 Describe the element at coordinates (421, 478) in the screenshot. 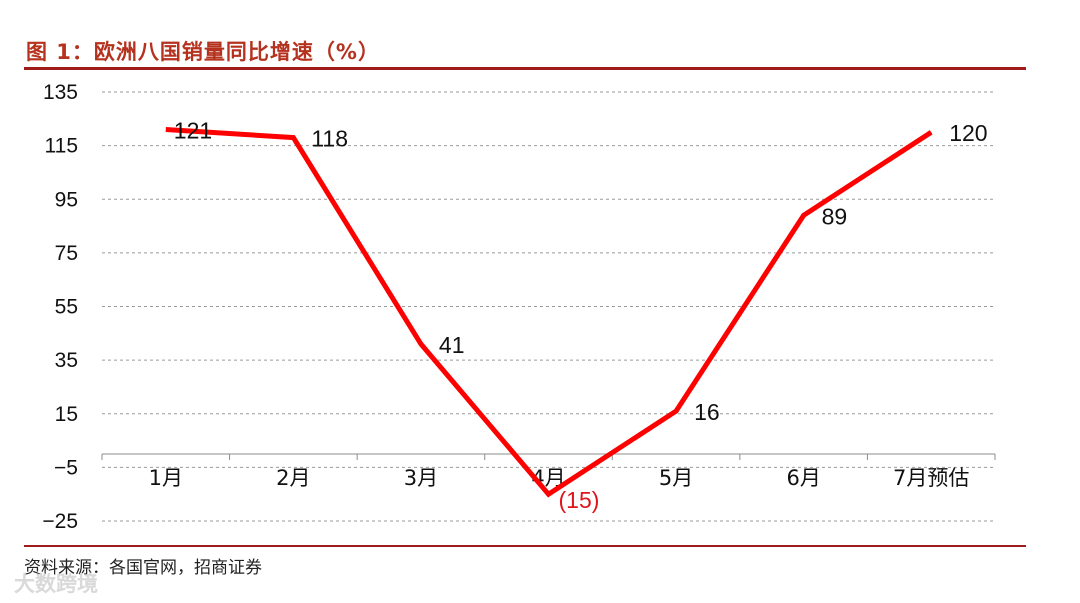

I see `category-label: 3月` at that location.